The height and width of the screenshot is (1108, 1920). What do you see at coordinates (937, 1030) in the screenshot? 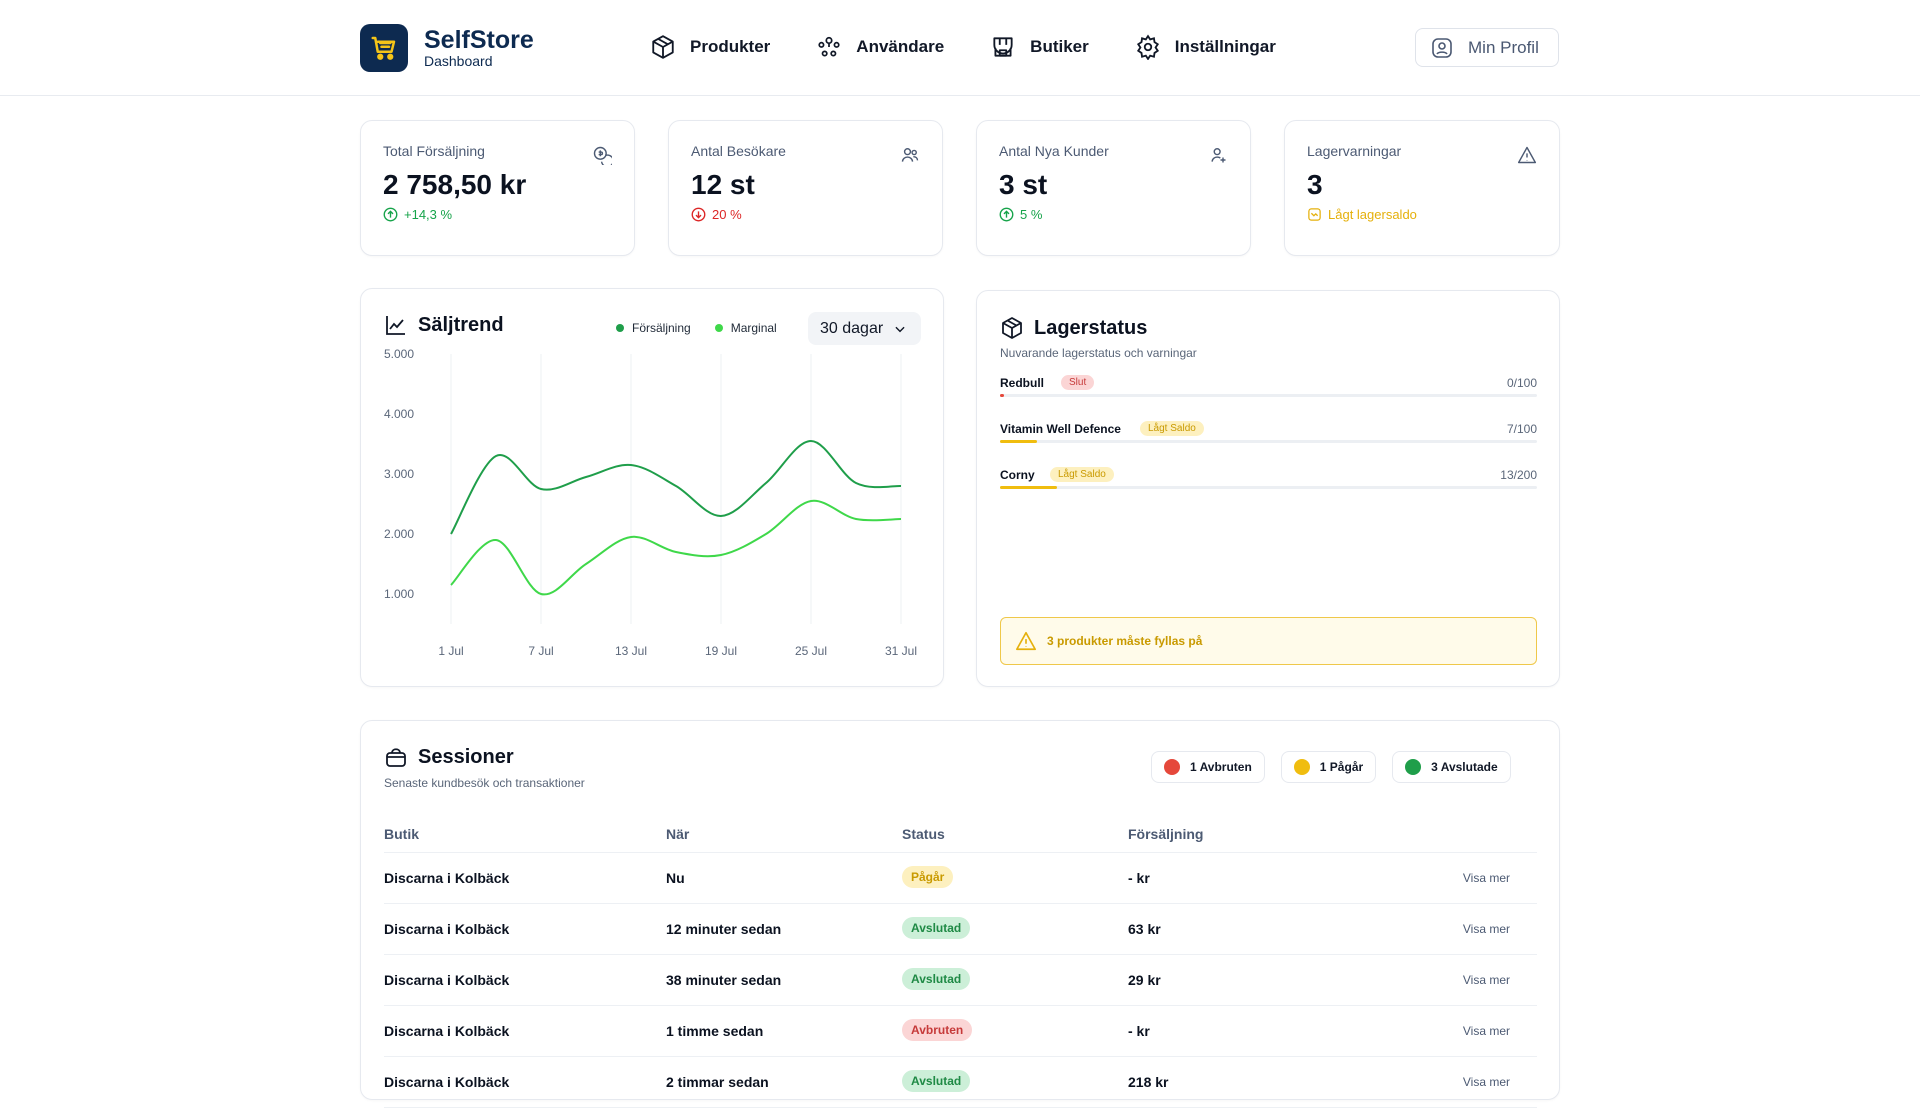
I see `status-badge: Avbruten` at bounding box center [937, 1030].